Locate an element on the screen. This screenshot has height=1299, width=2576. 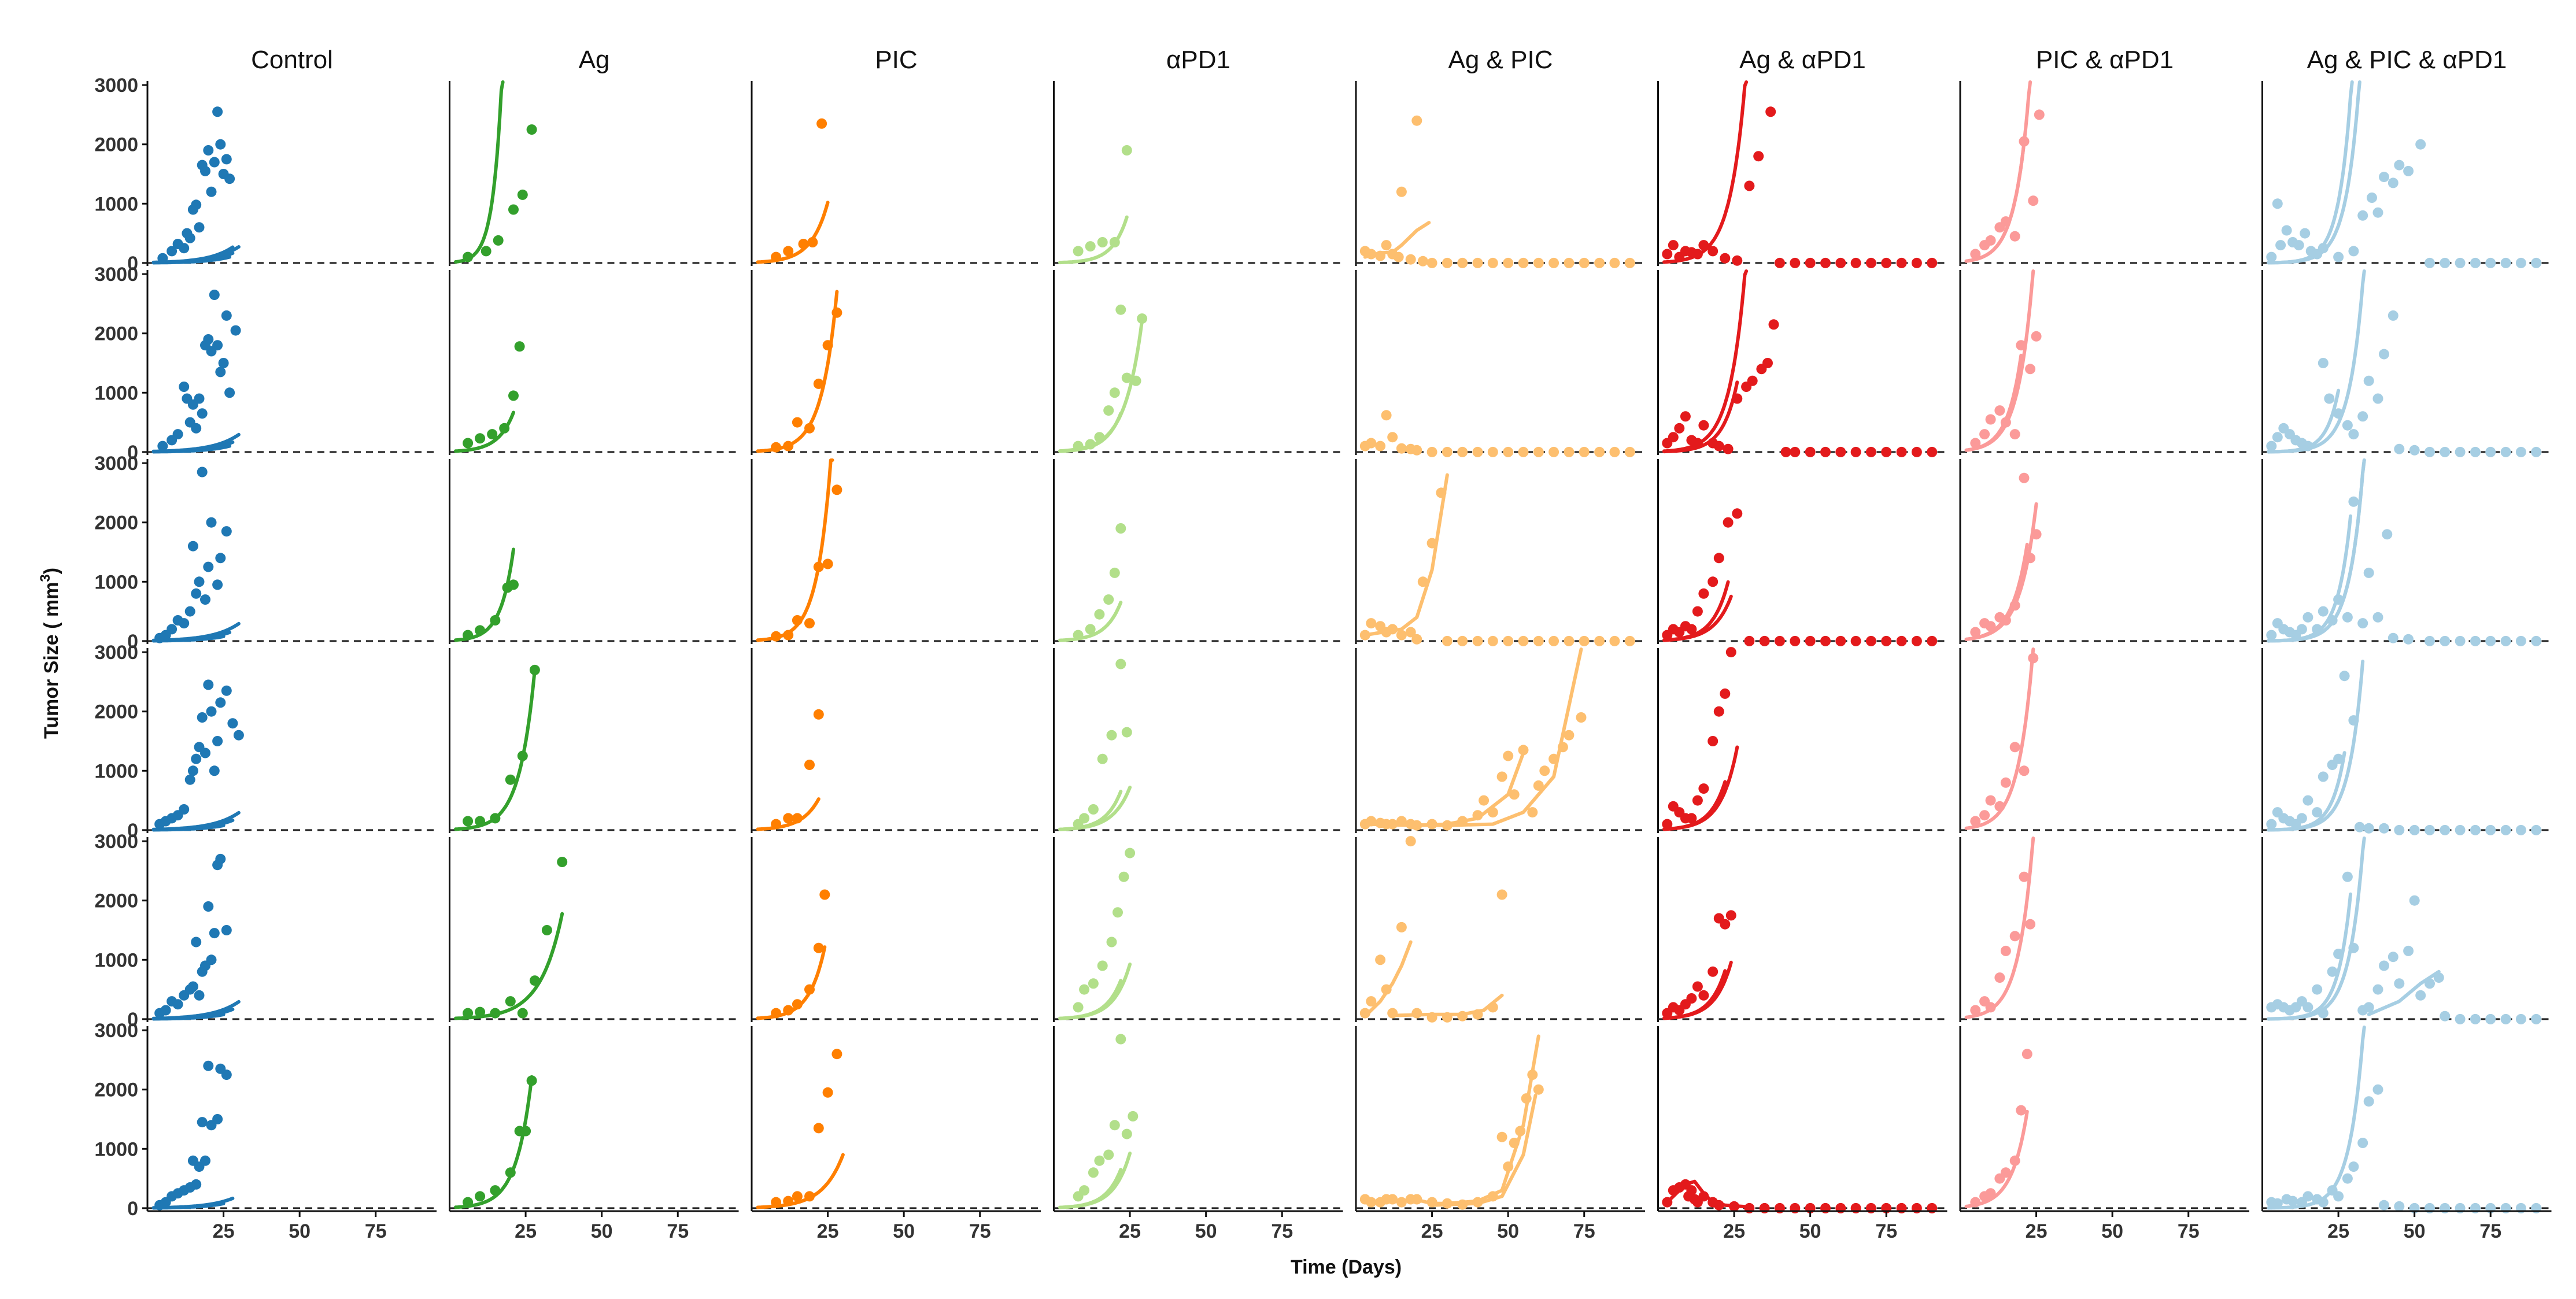
facet-label-5: Ag & αPD1 is located at coordinates (1802, 60).